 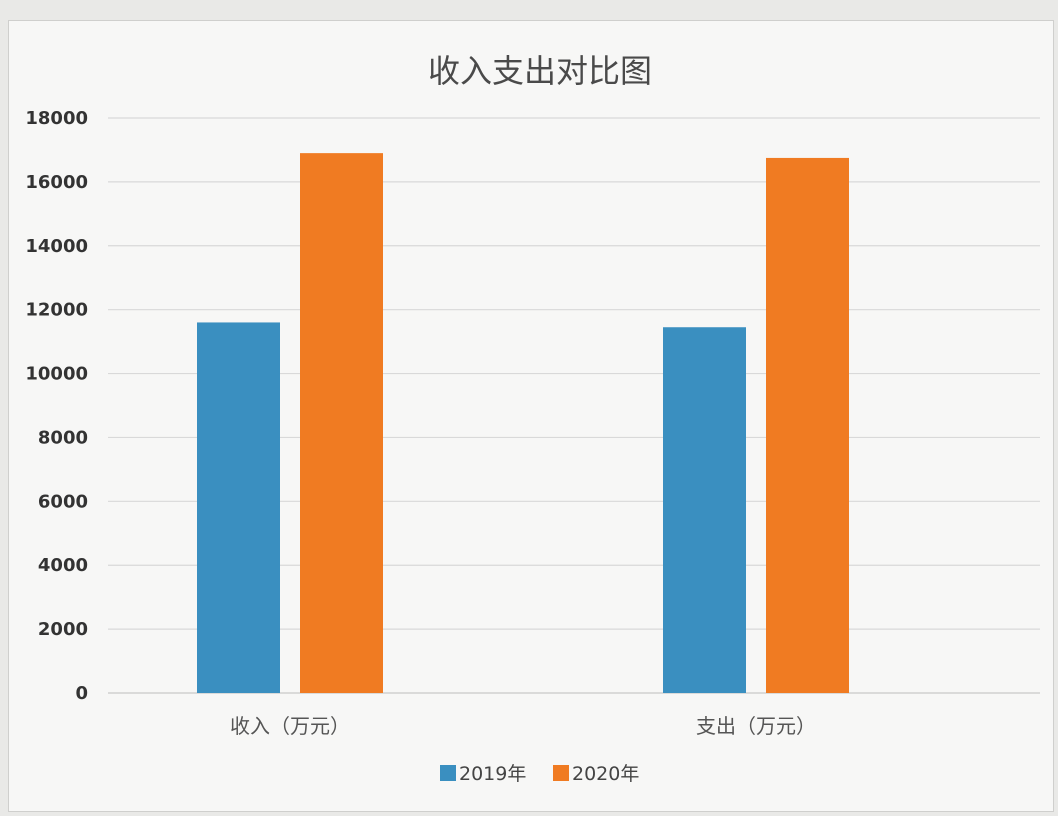 What do you see at coordinates (63, 437) in the screenshot?
I see `y-tick-label: 8000` at bounding box center [63, 437].